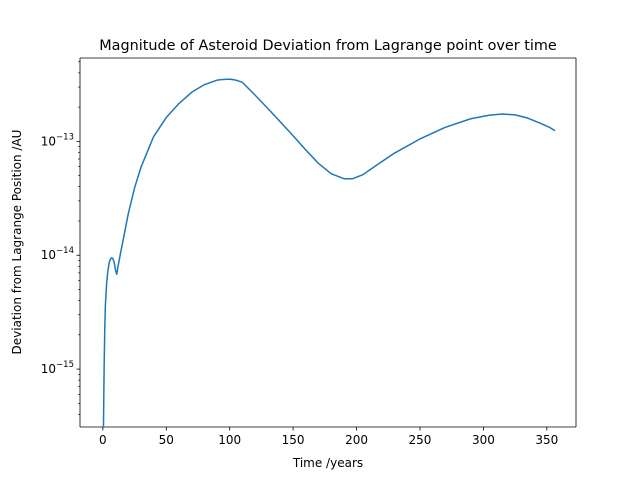 The image size is (640, 484). Describe the element at coordinates (293, 440) in the screenshot. I see `x-tick-label: 150` at that location.